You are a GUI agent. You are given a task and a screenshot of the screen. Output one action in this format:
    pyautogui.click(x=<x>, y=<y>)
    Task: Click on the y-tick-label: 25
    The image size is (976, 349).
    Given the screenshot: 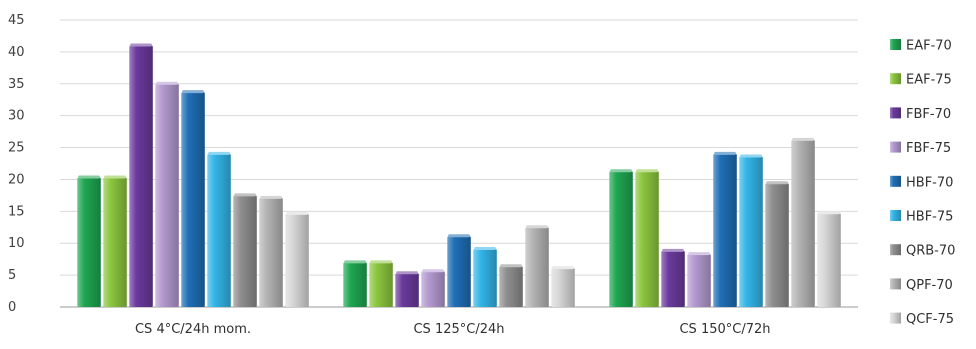 What is the action you would take?
    pyautogui.click(x=16, y=148)
    